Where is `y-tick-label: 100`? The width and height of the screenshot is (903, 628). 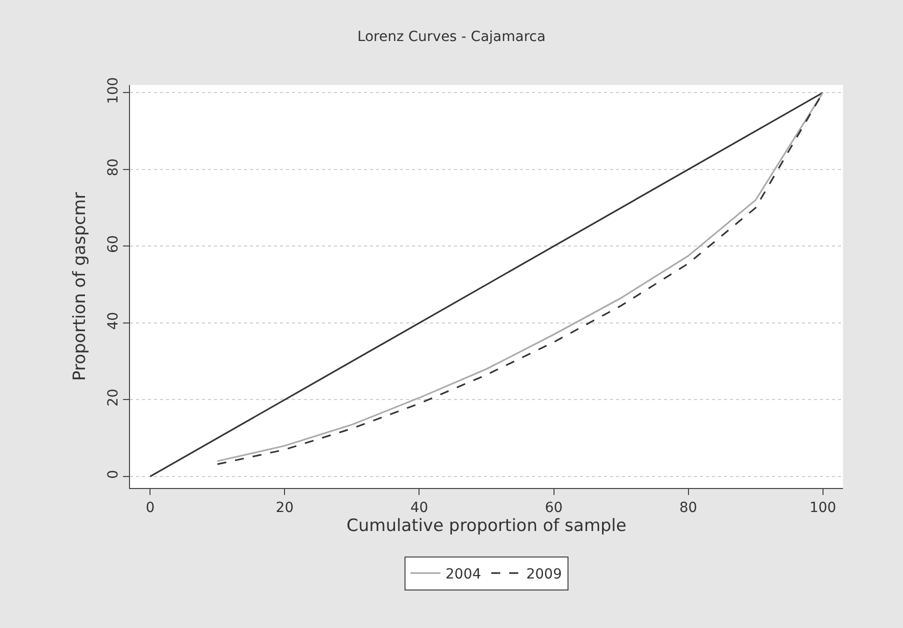 y-tick-label: 100 is located at coordinates (113, 90).